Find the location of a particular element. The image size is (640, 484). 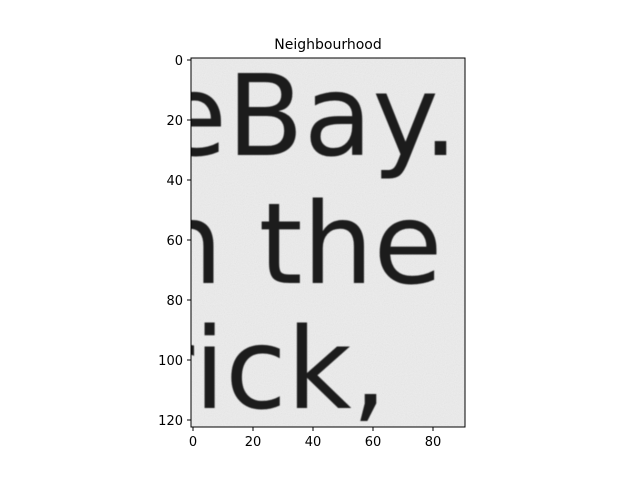

x-tick-label-40: 40 is located at coordinates (313, 442).